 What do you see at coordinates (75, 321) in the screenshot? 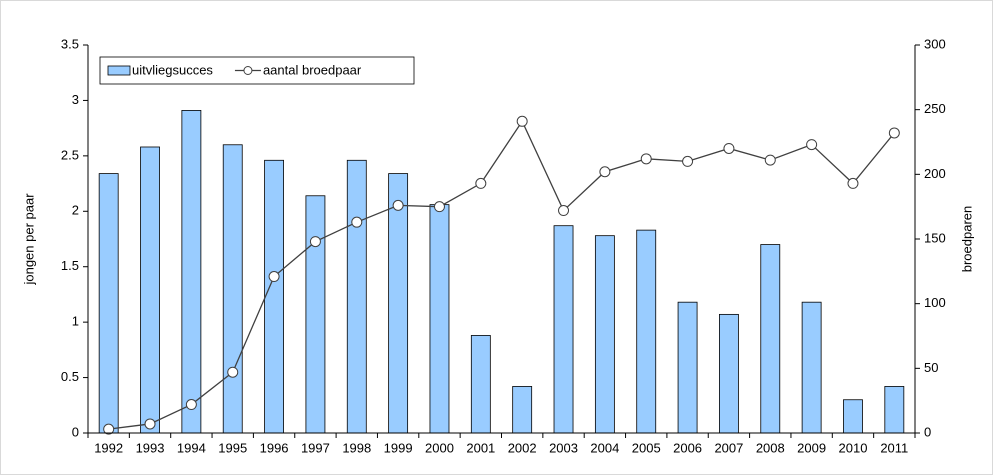
I see `y-tick-label: 1` at bounding box center [75, 321].